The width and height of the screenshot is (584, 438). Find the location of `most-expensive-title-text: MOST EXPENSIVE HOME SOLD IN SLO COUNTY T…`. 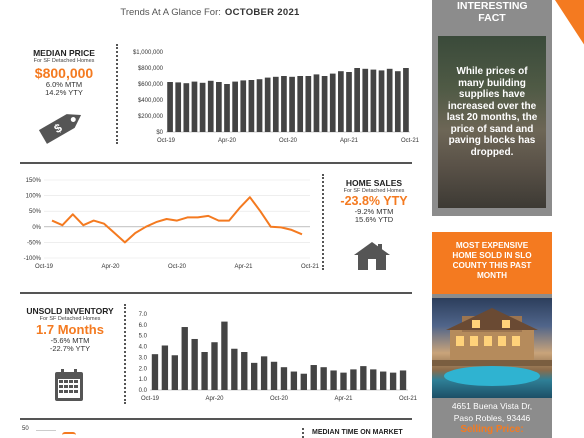

most-expensive-title-text: MOST EXPENSIVE HOME SOLD IN SLO COUNTY T… is located at coordinates (492, 260).